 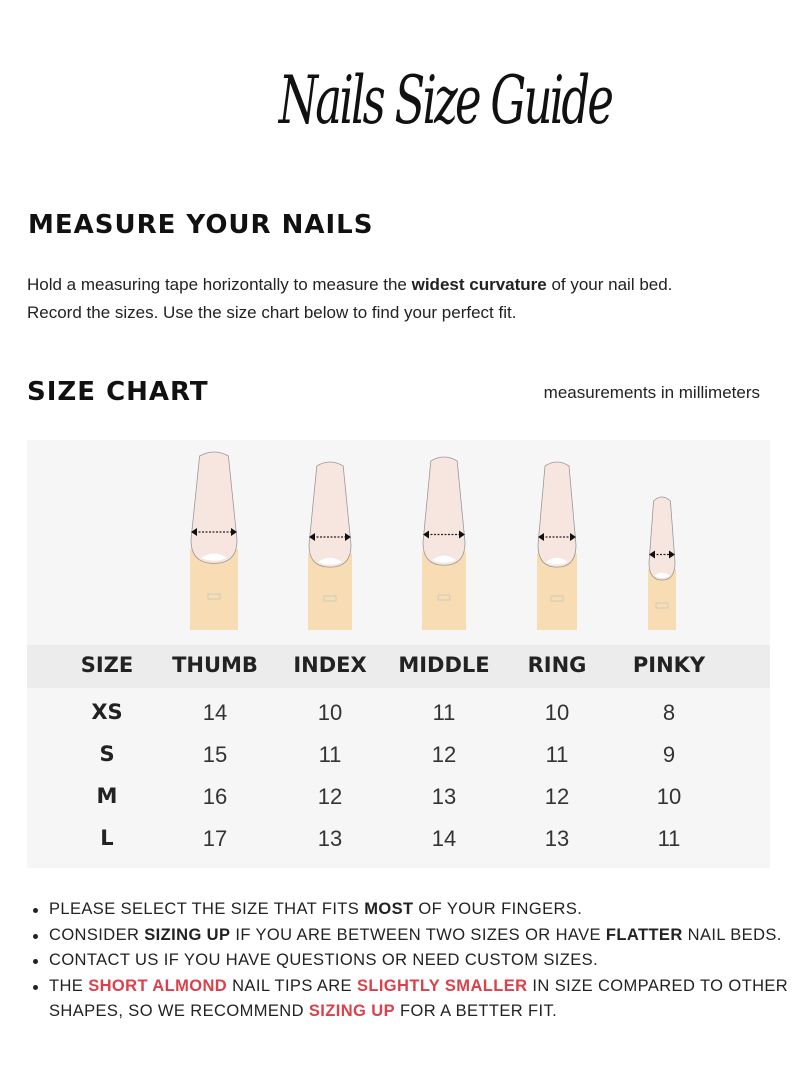 I want to click on note-text: PLEASE SELECT THE SIZE THAT FITS, so click(x=207, y=909).